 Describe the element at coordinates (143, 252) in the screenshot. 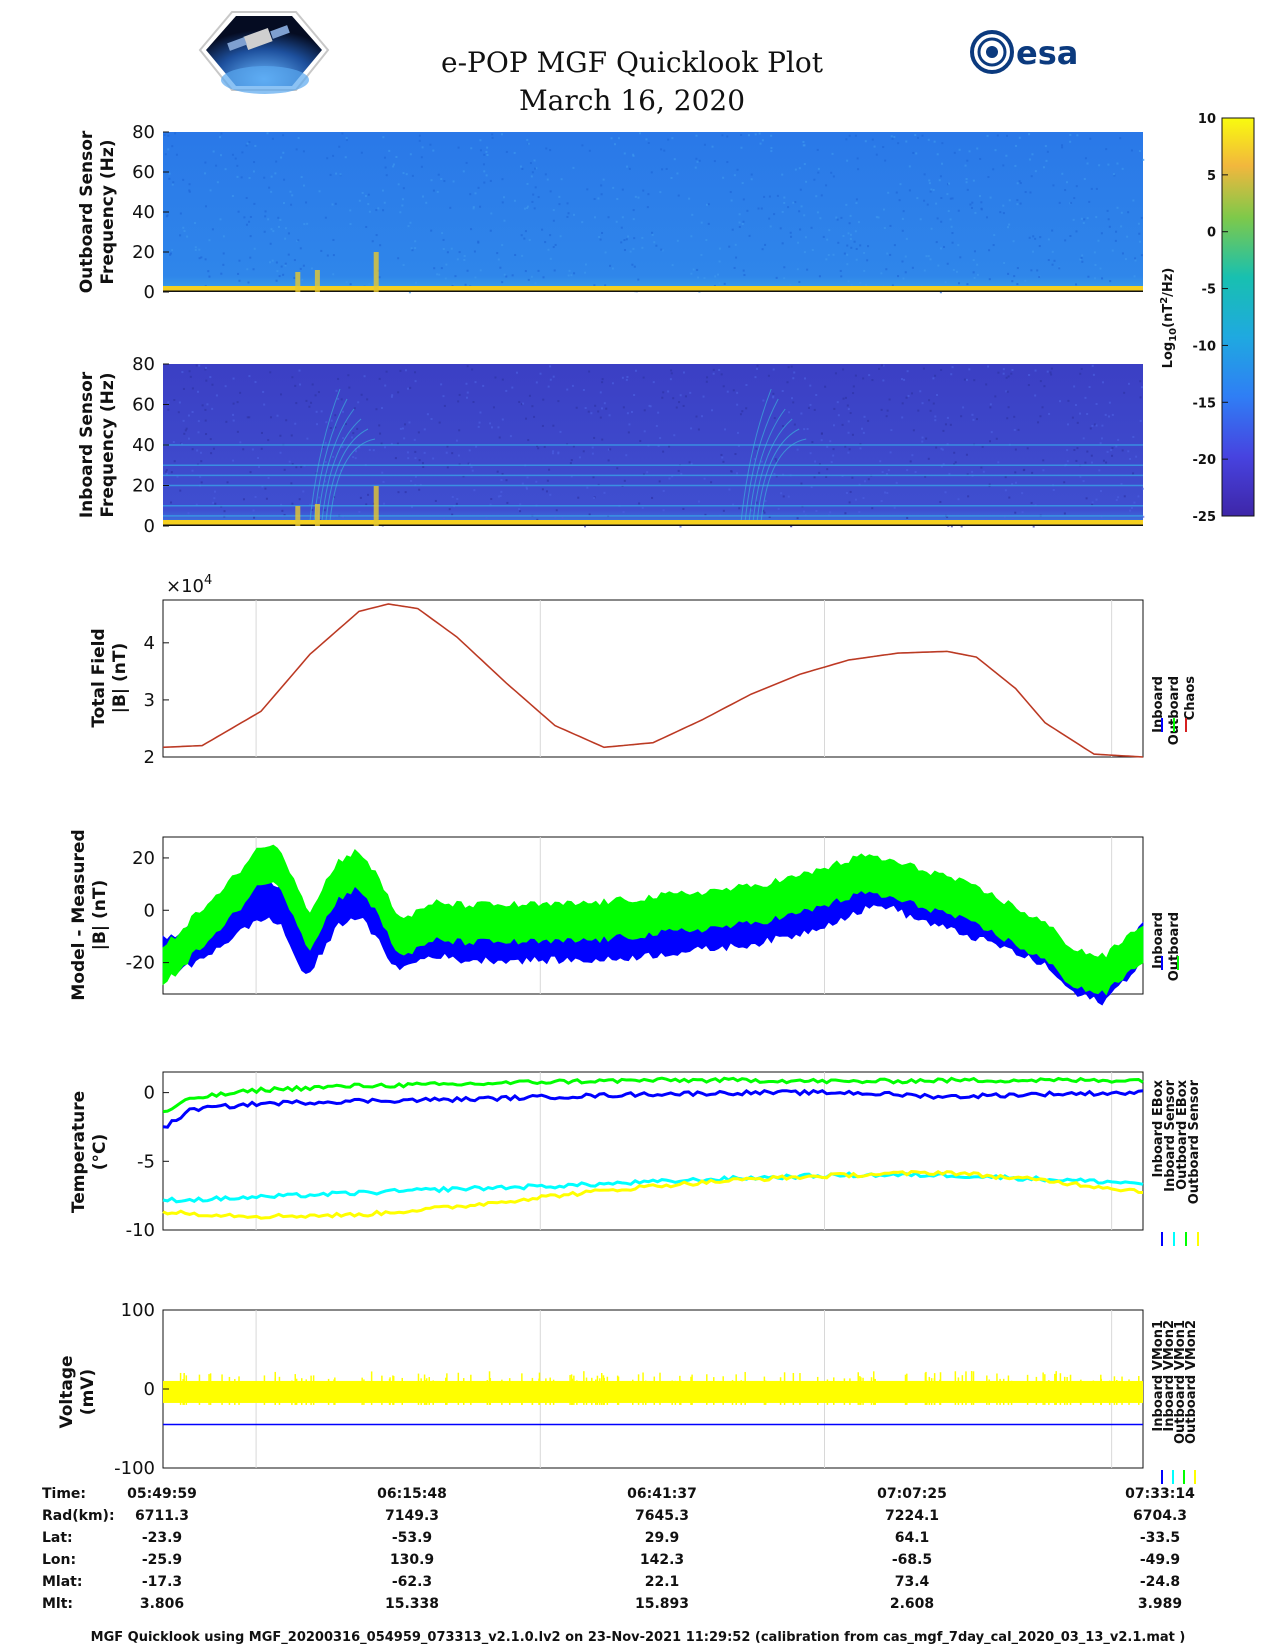

I see `ytick-label: 20` at that location.